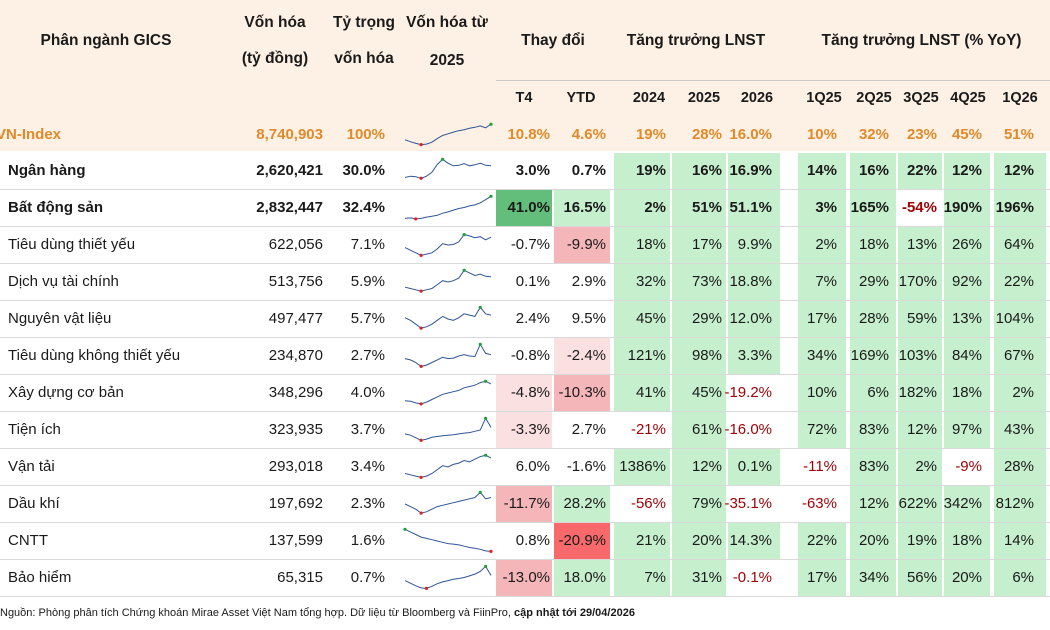  Describe the element at coordinates (1014, 318) in the screenshot. I see `yoy-value: 104%` at that location.